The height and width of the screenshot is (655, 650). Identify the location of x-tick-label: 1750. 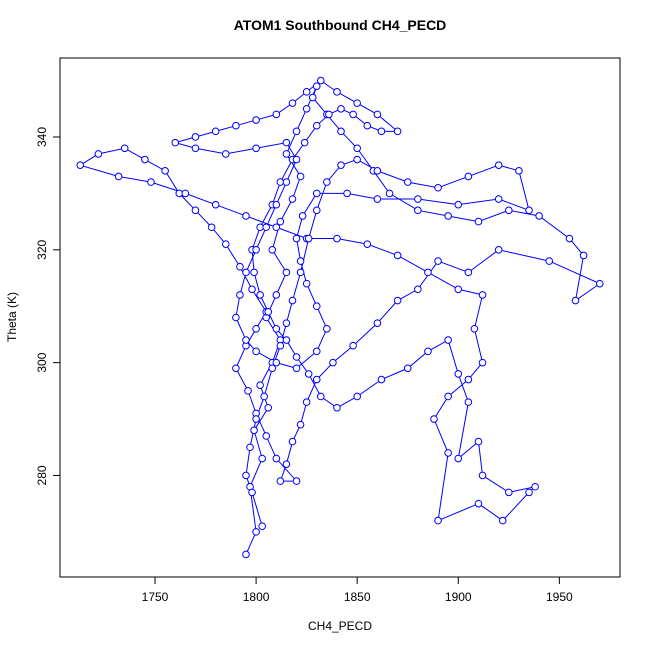
(155, 597).